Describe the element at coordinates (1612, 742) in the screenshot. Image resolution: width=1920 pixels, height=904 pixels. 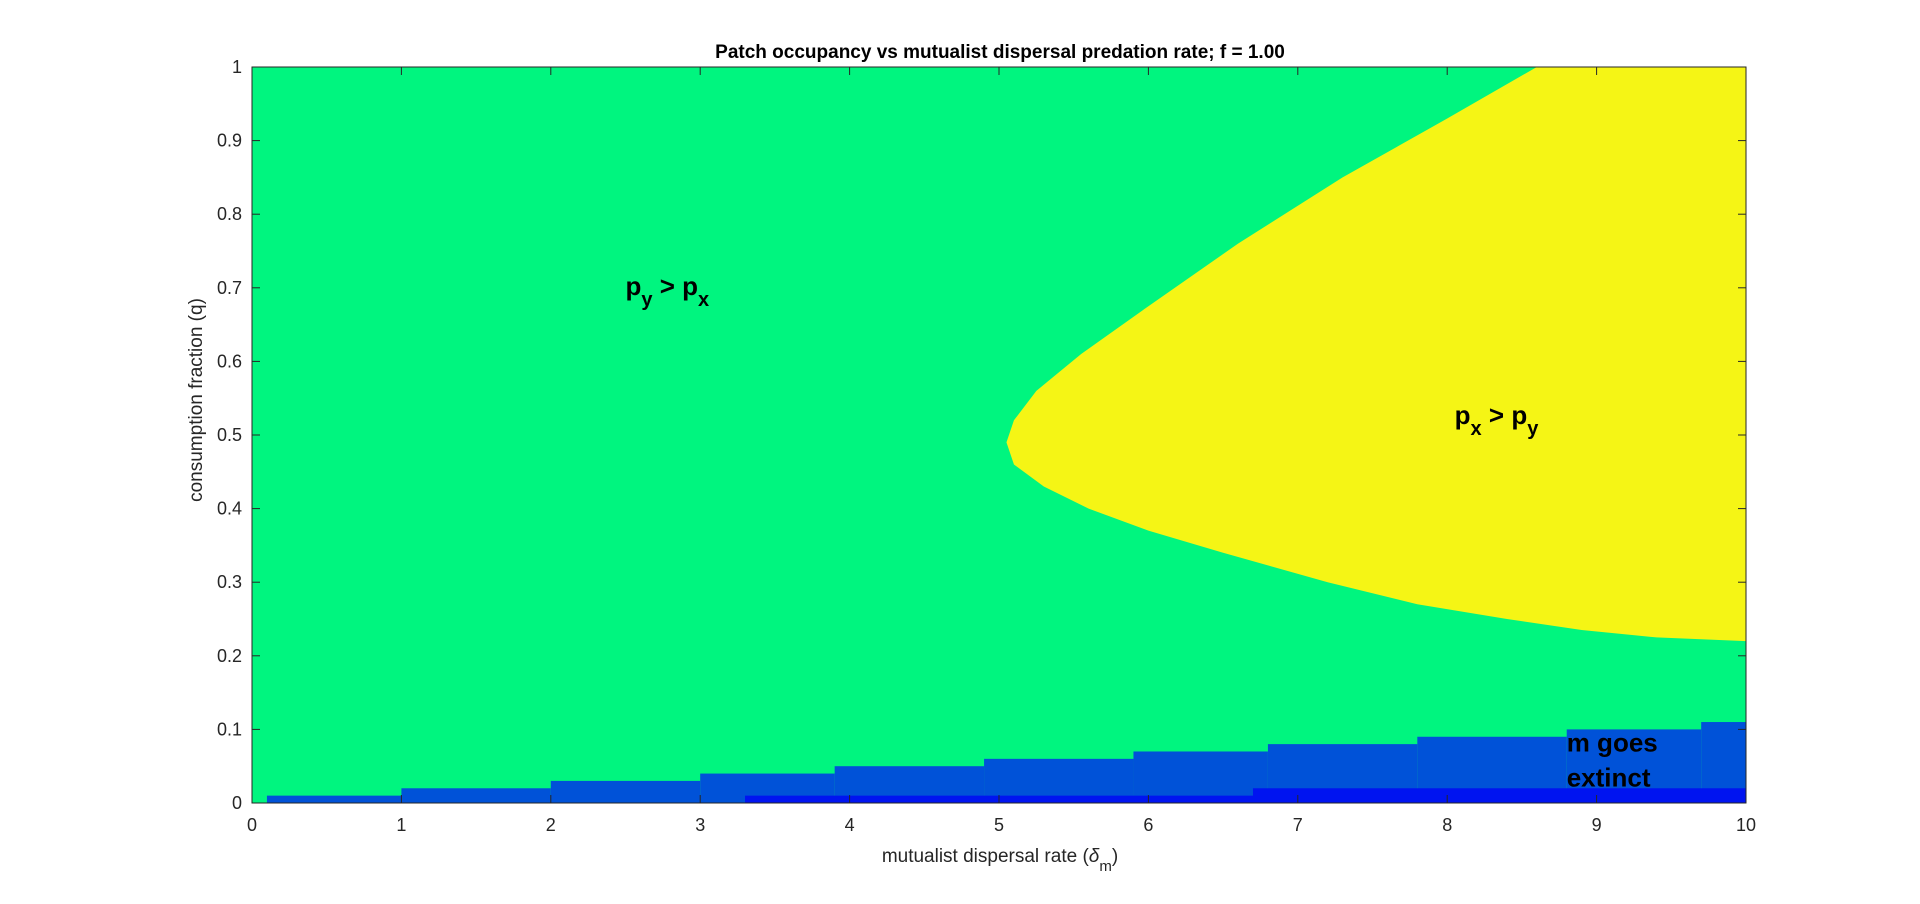
I see `label-m-goes-extinct-line1: m goes` at that location.